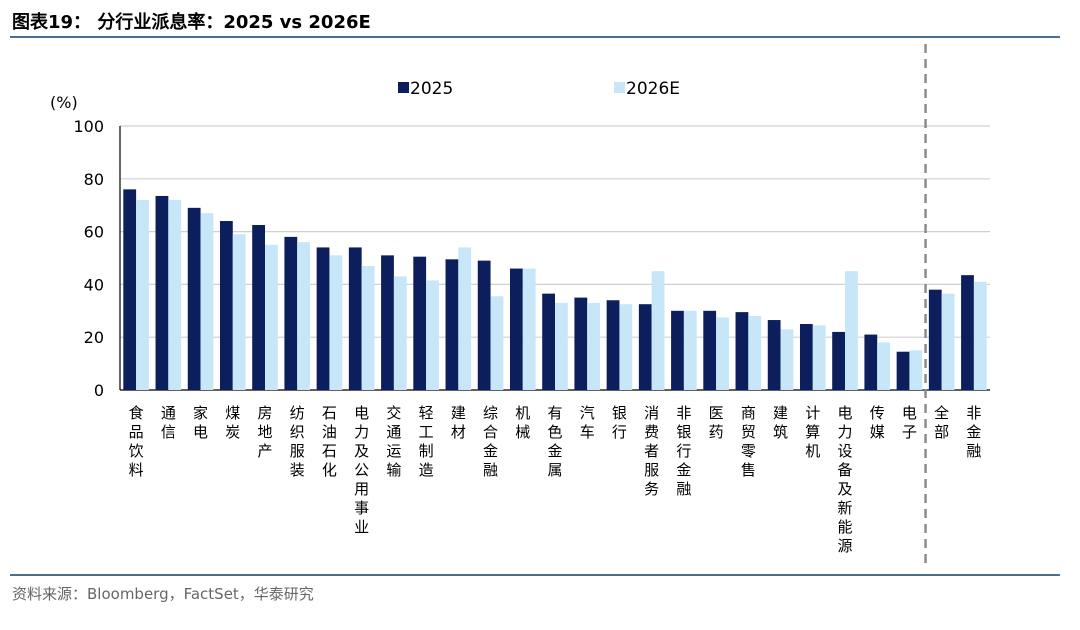 This screenshot has height=630, width=1080. What do you see at coordinates (554, 432) in the screenshot?
I see `x-category-label-char: 色` at bounding box center [554, 432].